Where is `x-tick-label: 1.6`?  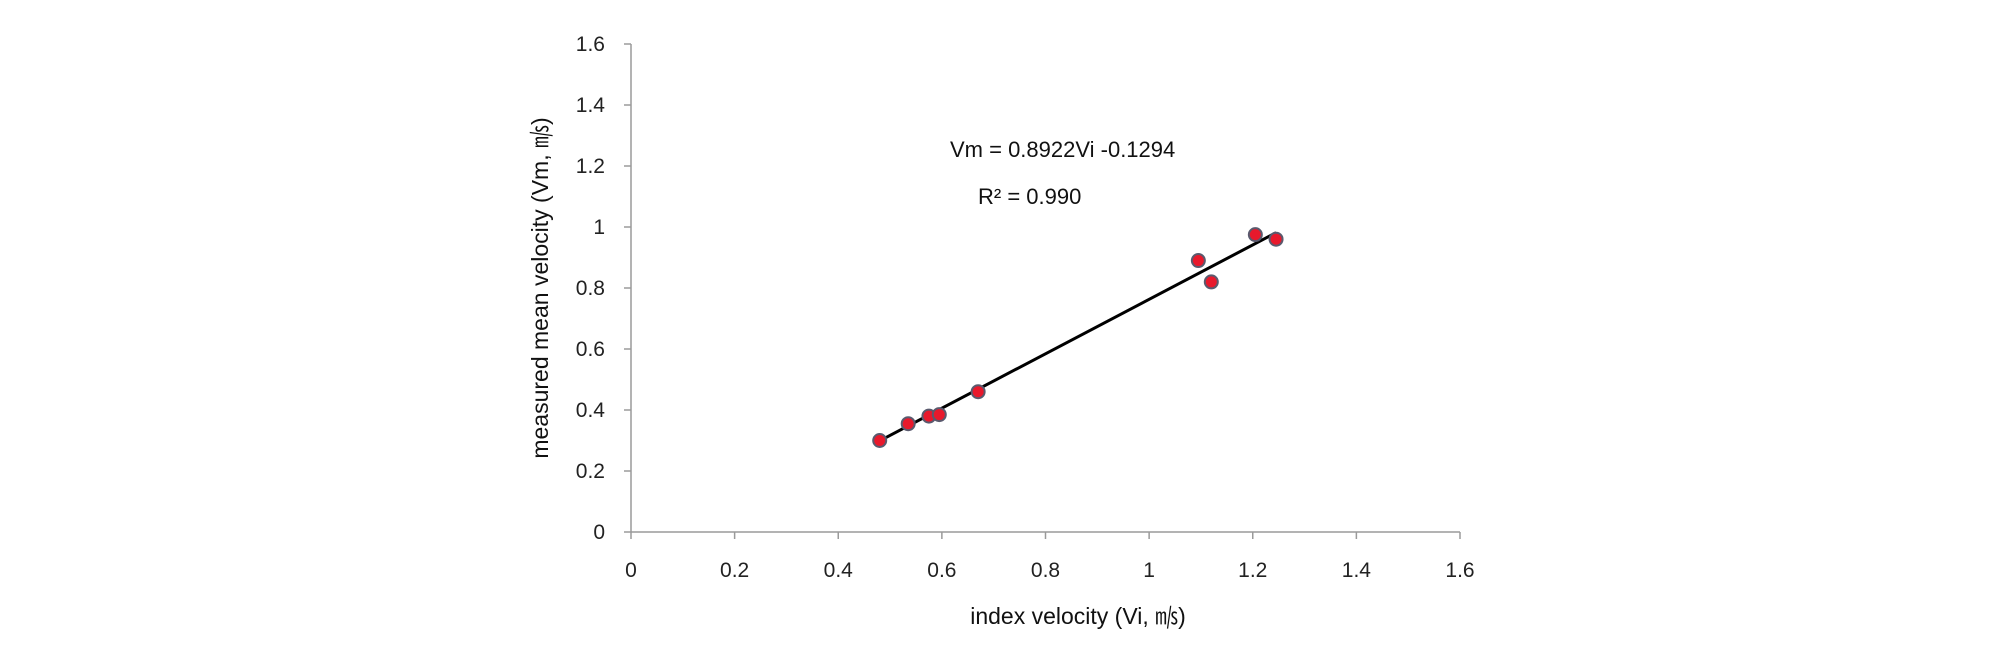
x-tick-label: 1.6 is located at coordinates (1459, 570).